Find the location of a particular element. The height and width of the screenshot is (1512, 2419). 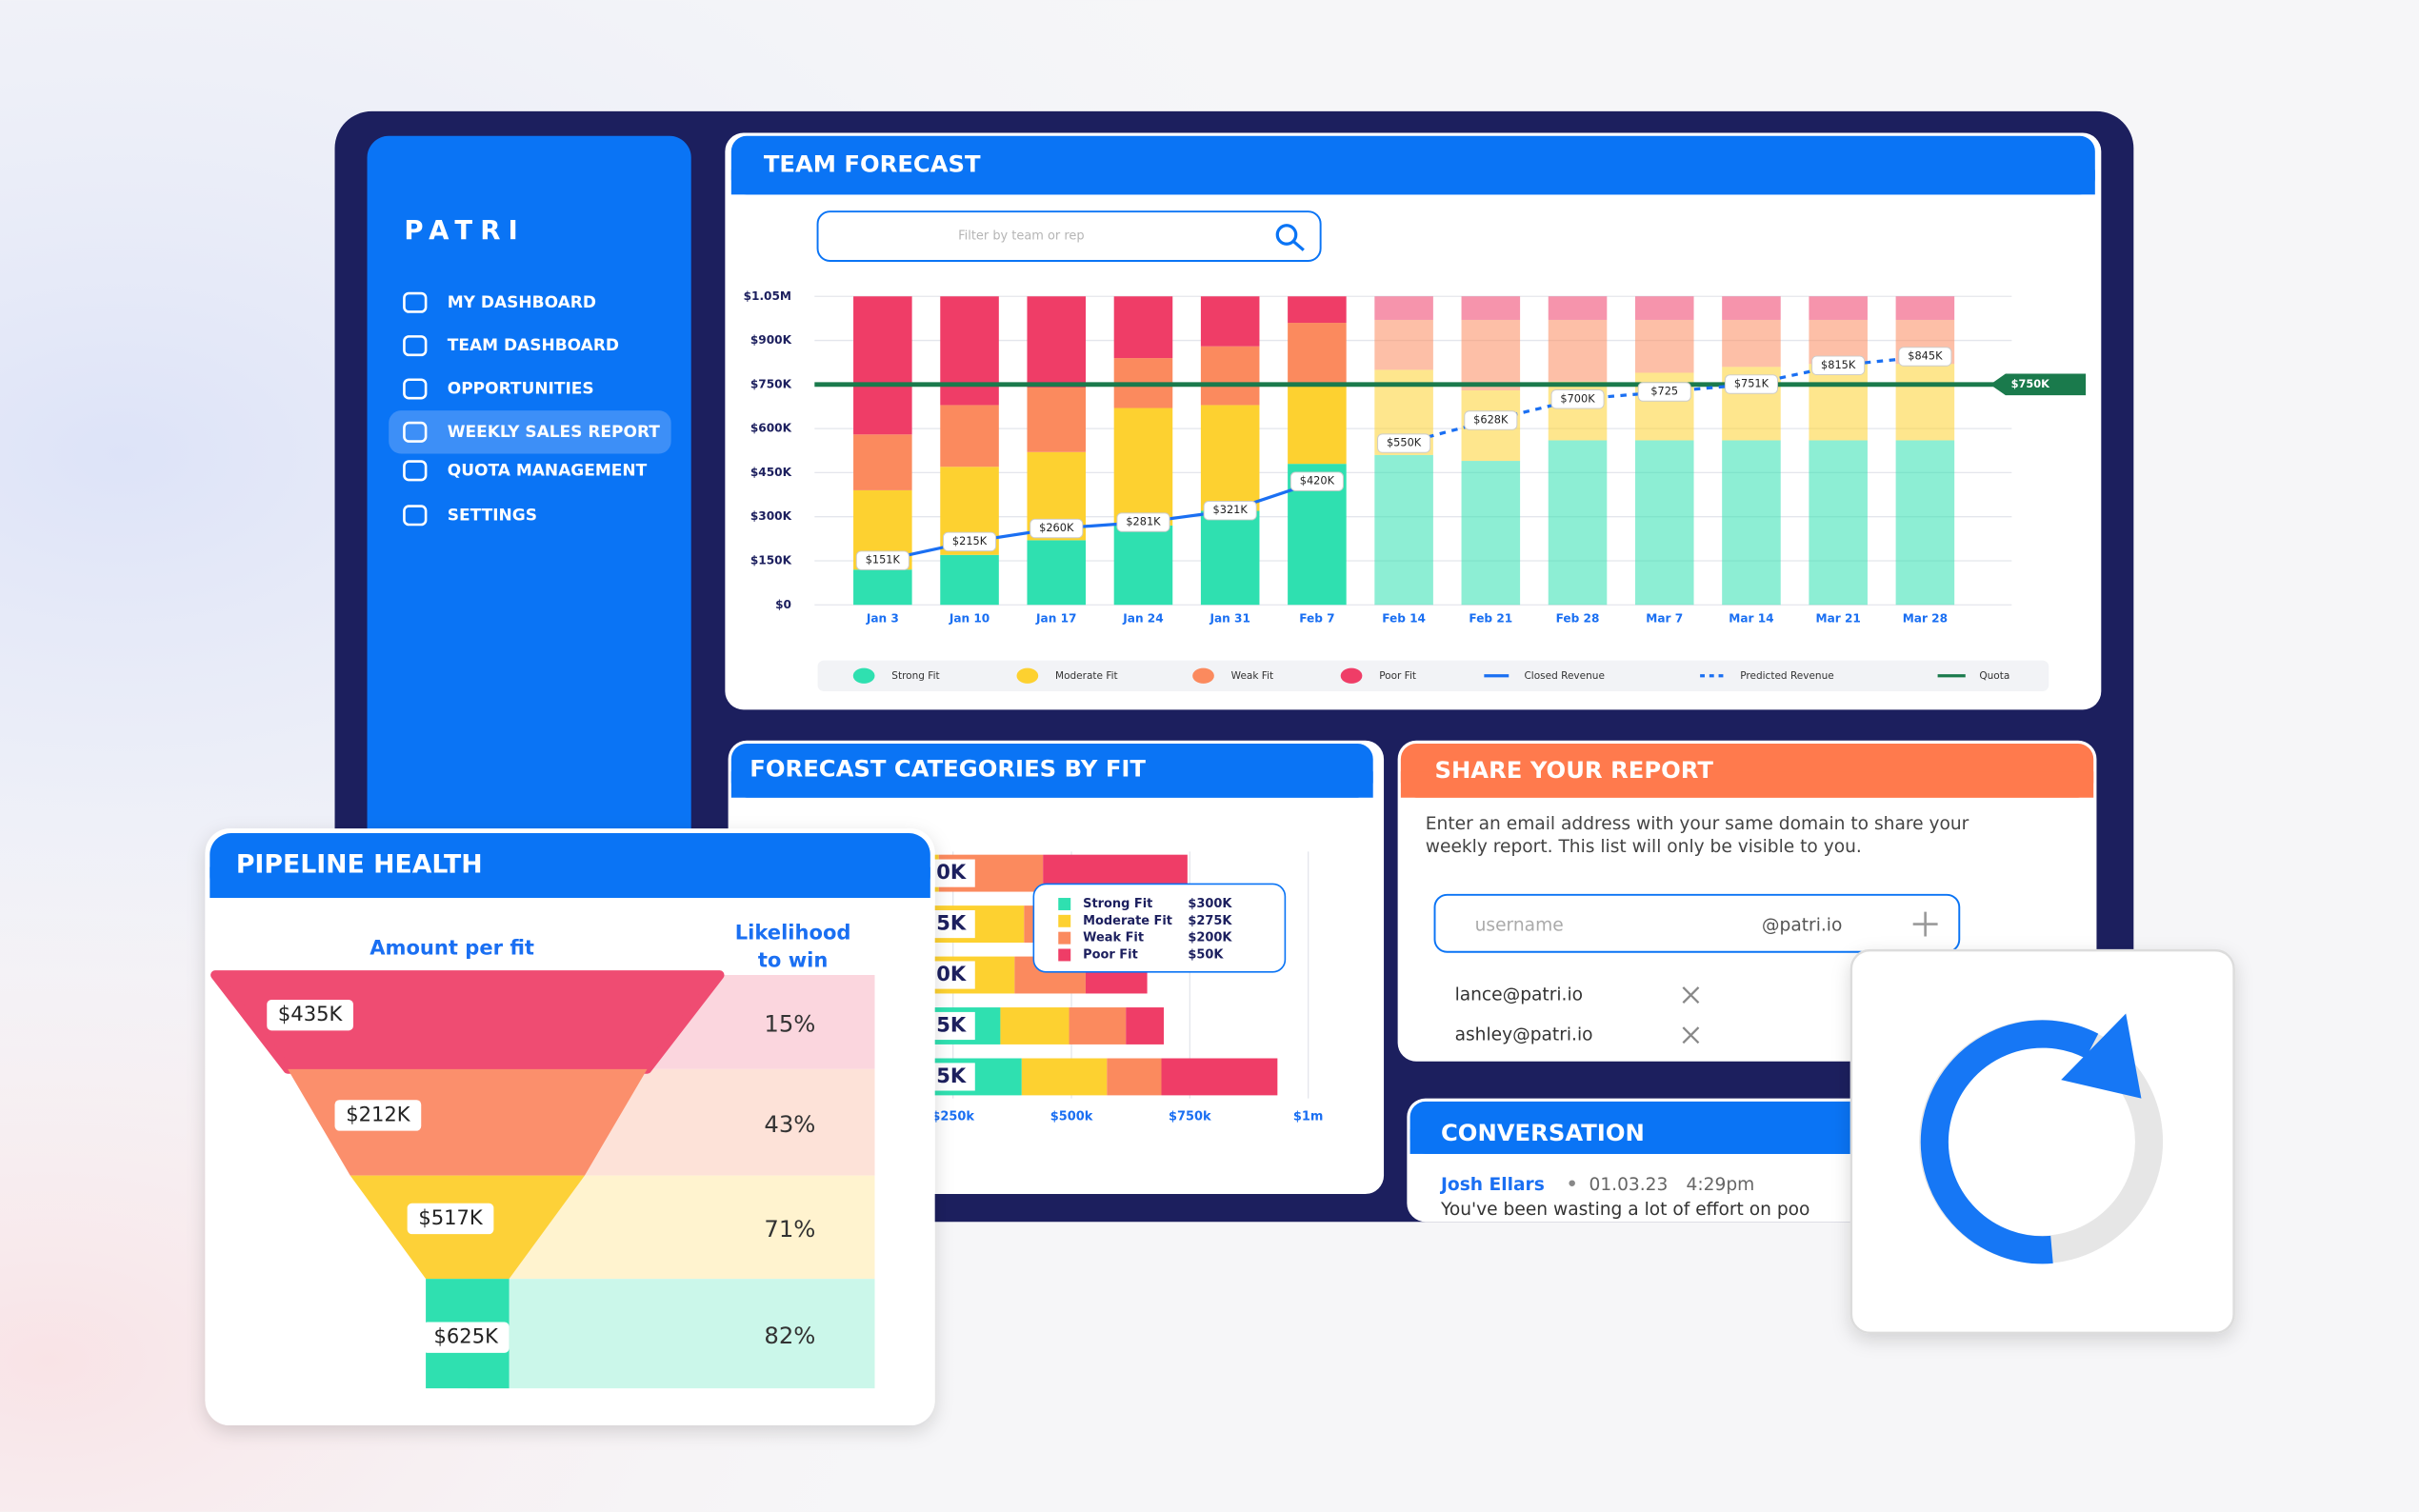

card is located at coordinates (2042, 1141).